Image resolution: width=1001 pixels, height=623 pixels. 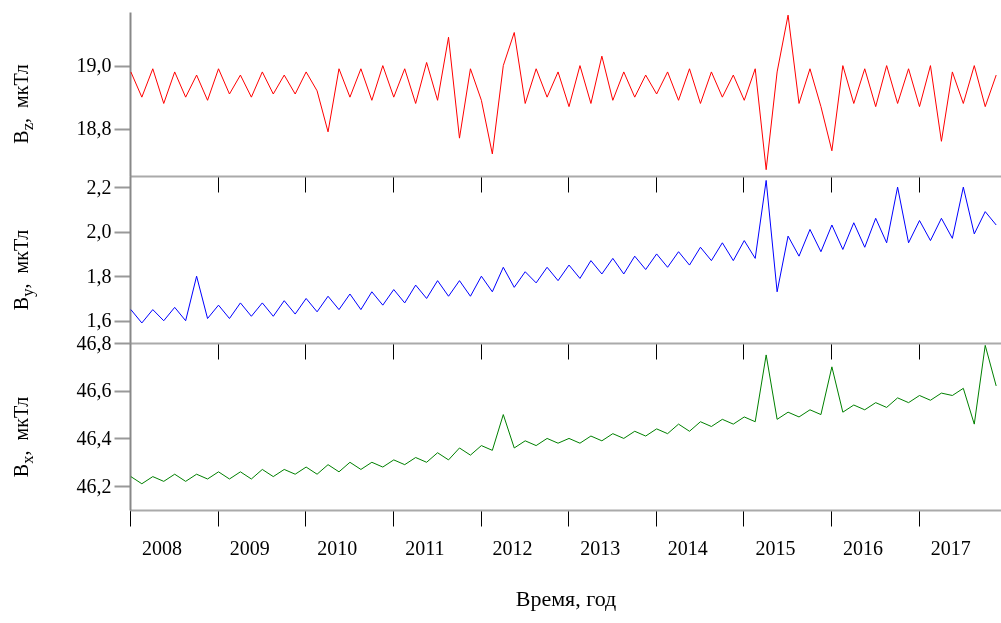 What do you see at coordinates (94, 437) in the screenshot?
I see `y-tick-label: 46,4` at bounding box center [94, 437].